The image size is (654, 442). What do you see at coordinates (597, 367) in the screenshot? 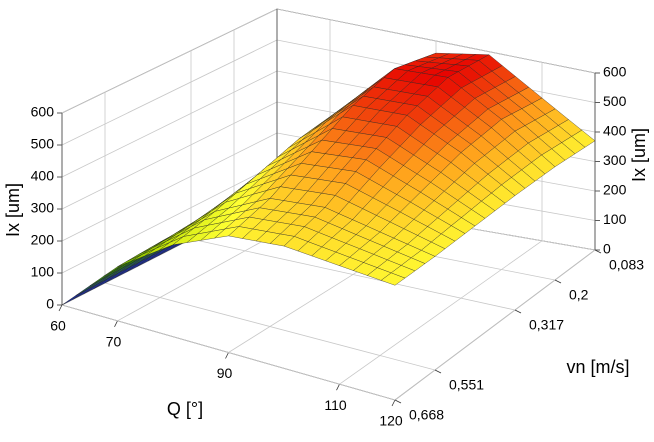
I see `y-axis-title: vn [m/s]` at bounding box center [597, 367].